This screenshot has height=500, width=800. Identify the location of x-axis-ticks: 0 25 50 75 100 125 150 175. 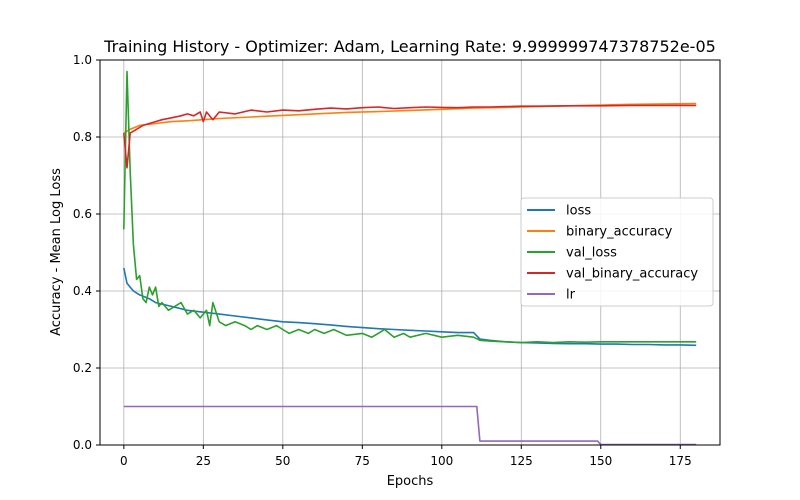
(406, 456).